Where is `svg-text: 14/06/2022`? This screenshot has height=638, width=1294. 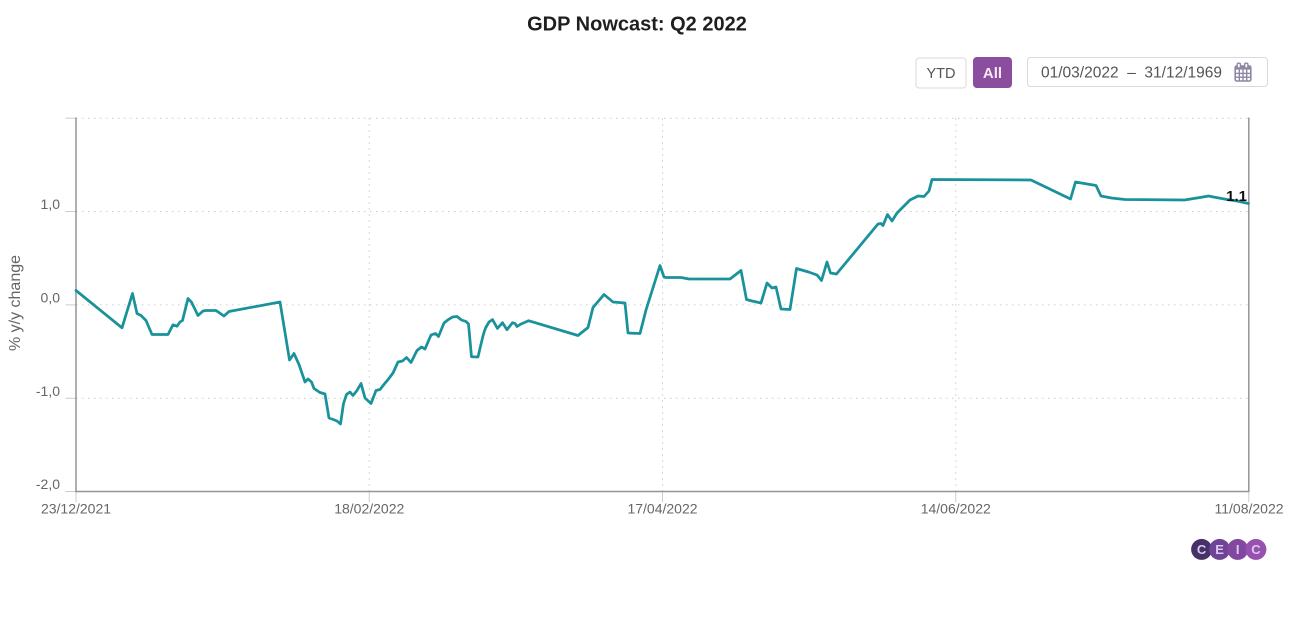 svg-text: 14/06/2022 is located at coordinates (956, 509).